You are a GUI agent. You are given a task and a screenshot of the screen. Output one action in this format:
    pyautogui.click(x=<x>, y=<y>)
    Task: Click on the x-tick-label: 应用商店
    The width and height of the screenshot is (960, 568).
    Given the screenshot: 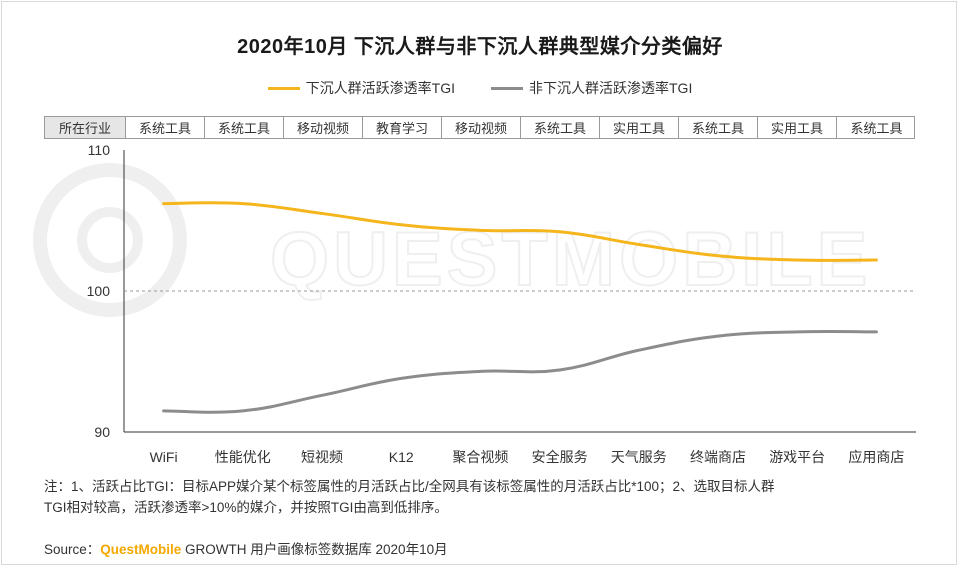 What is the action you would take?
    pyautogui.click(x=876, y=457)
    